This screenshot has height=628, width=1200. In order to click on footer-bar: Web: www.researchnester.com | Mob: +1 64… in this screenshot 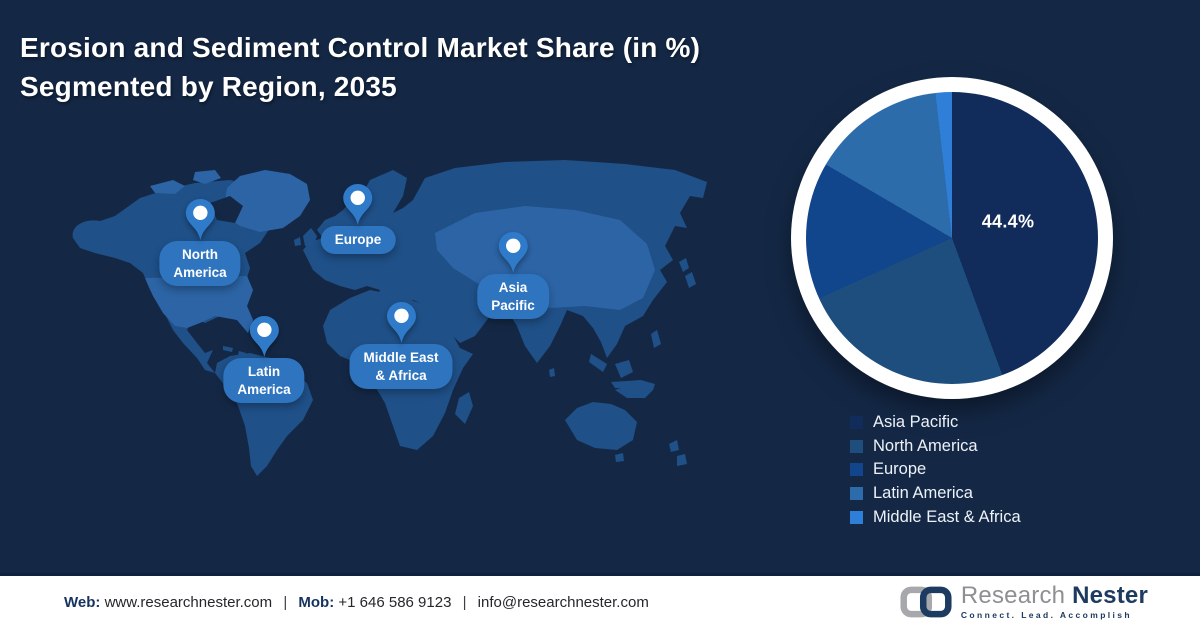, I will do `click(600, 602)`.